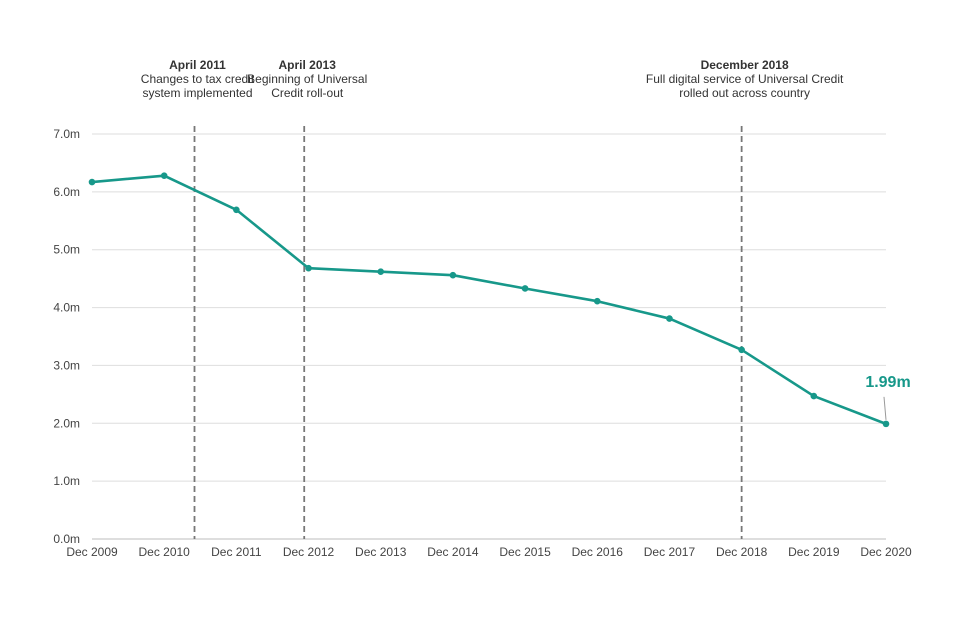 Image resolution: width=960 pixels, height=641 pixels. What do you see at coordinates (197, 93) in the screenshot?
I see `annotation-text: system implemented` at bounding box center [197, 93].